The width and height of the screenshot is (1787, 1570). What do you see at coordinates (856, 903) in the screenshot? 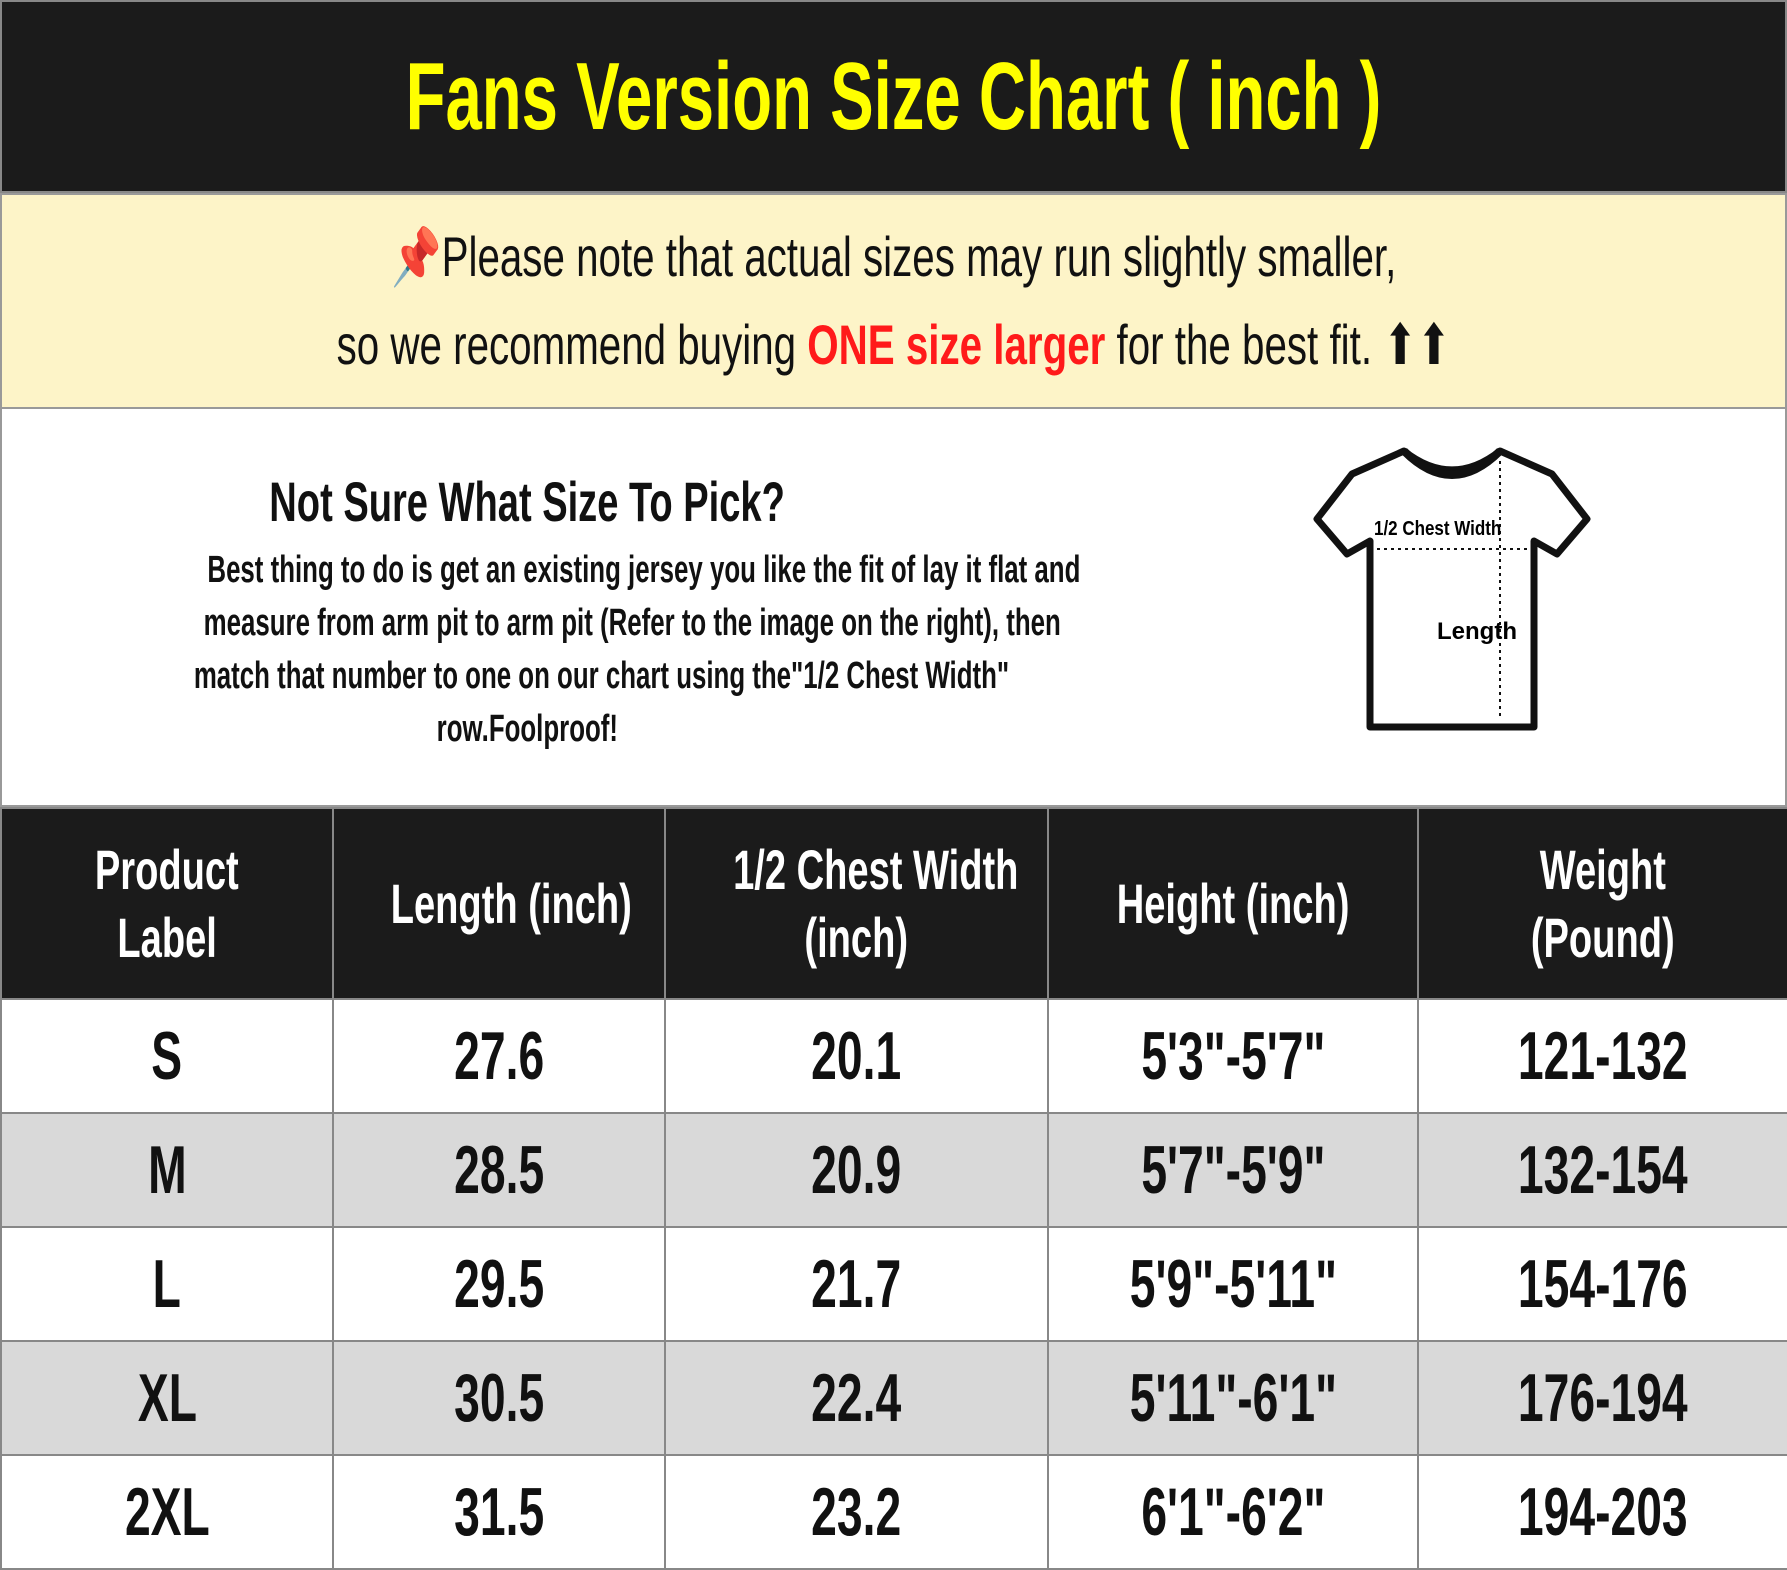
I see `column-header: 1/2 Chest Width (inch)` at bounding box center [856, 903].